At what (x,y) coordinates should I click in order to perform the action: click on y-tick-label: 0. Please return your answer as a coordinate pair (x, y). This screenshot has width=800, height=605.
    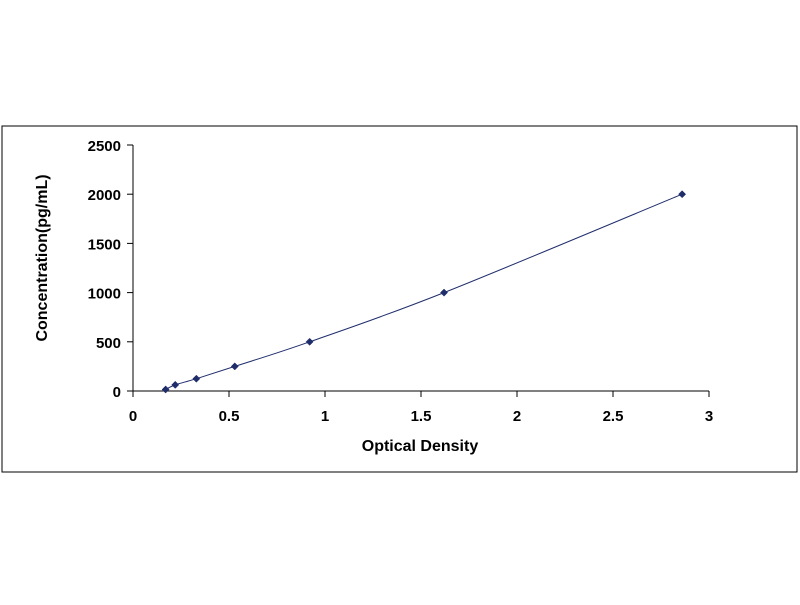
    Looking at the image, I should click on (117, 392).